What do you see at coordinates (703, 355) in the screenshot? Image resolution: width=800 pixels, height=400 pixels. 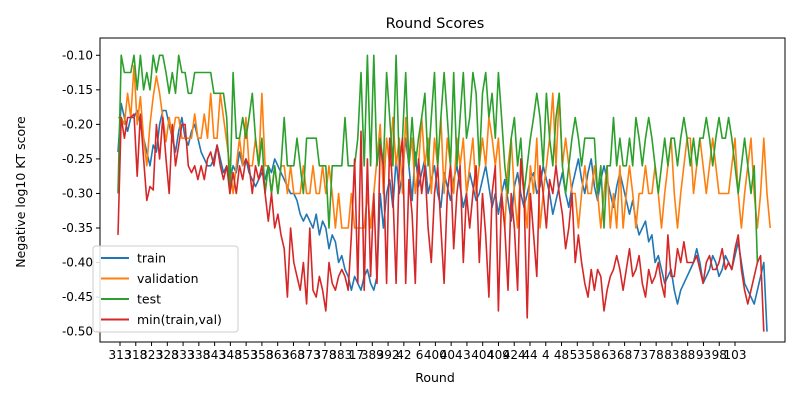 I see `x-tick-label: 93` at bounding box center [703, 355].